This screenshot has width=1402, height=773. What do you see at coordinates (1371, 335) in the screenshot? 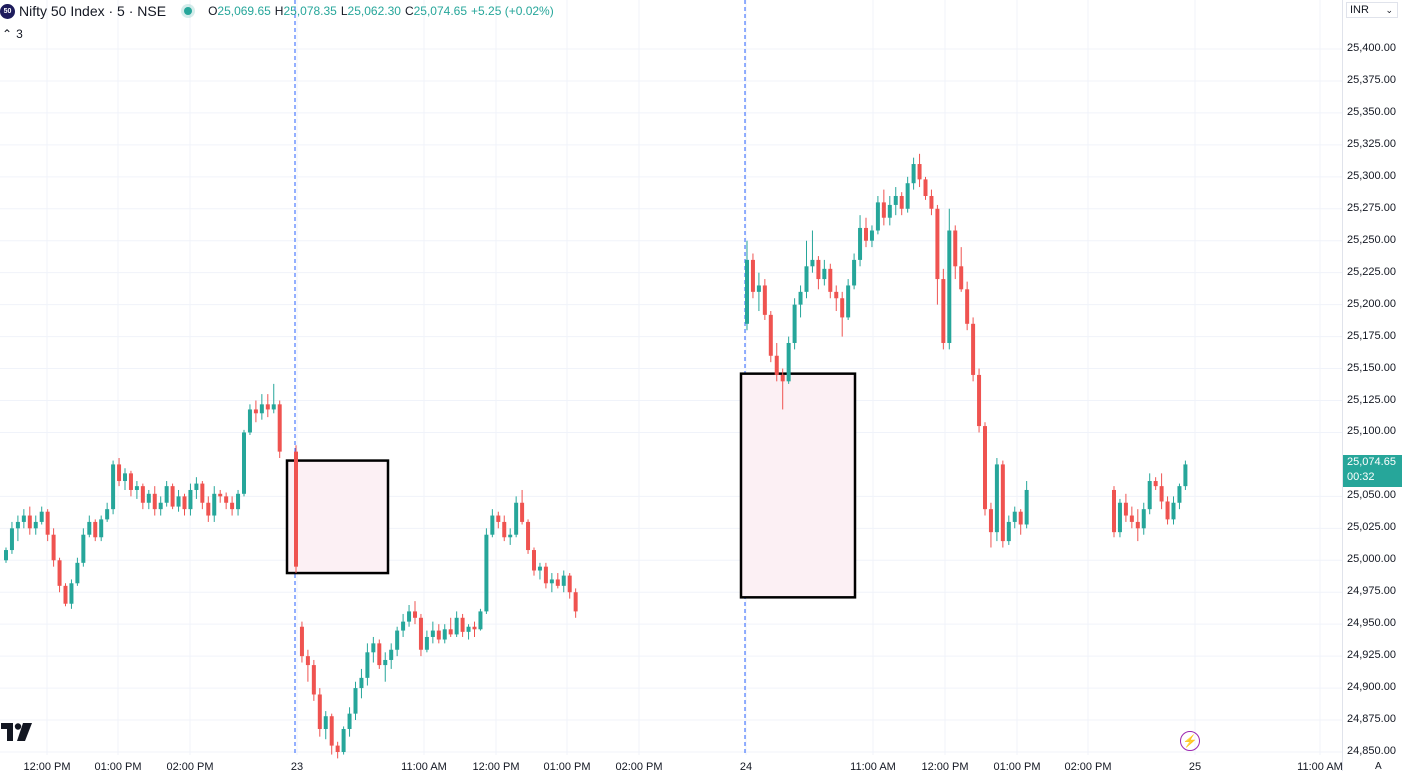
I see `price-axis-label: 25,175.00` at bounding box center [1371, 335].